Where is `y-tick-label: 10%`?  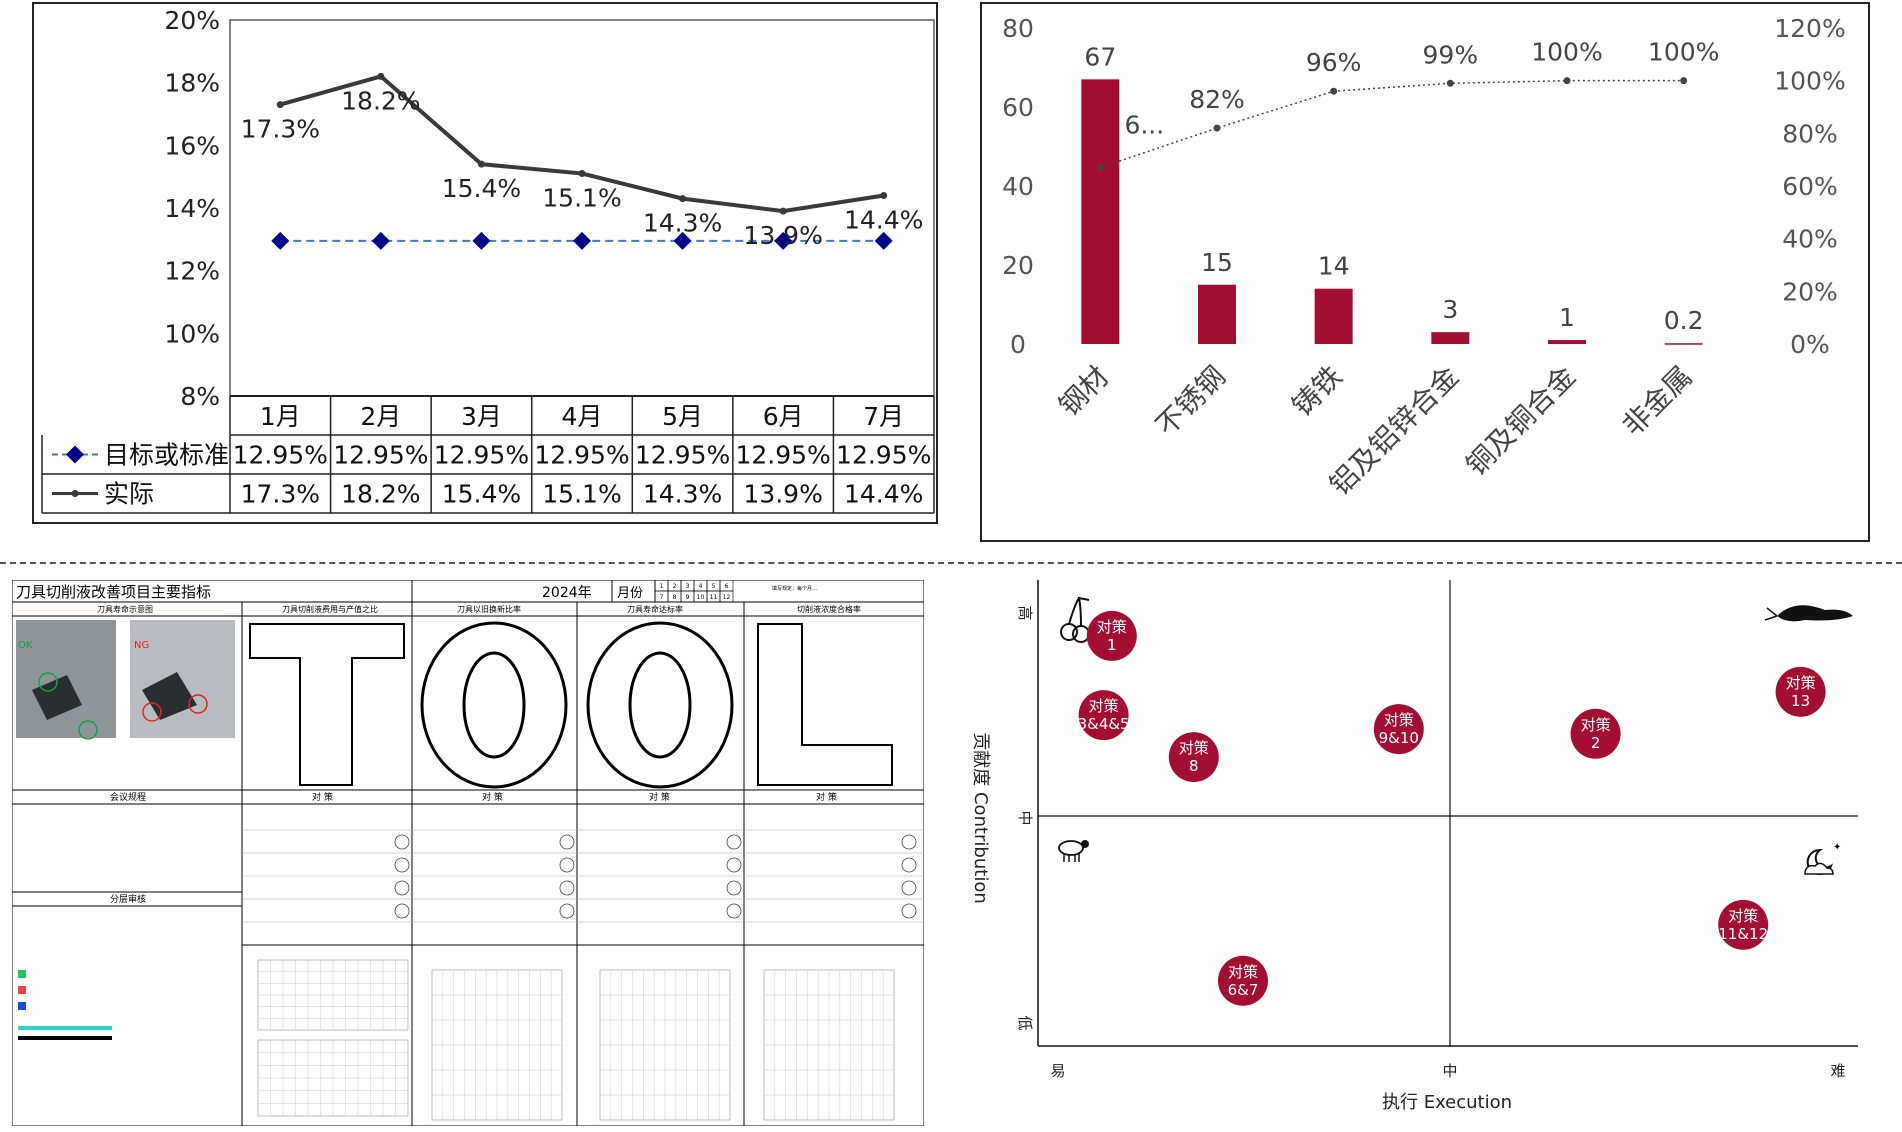
y-tick-label: 10% is located at coordinates (192, 333).